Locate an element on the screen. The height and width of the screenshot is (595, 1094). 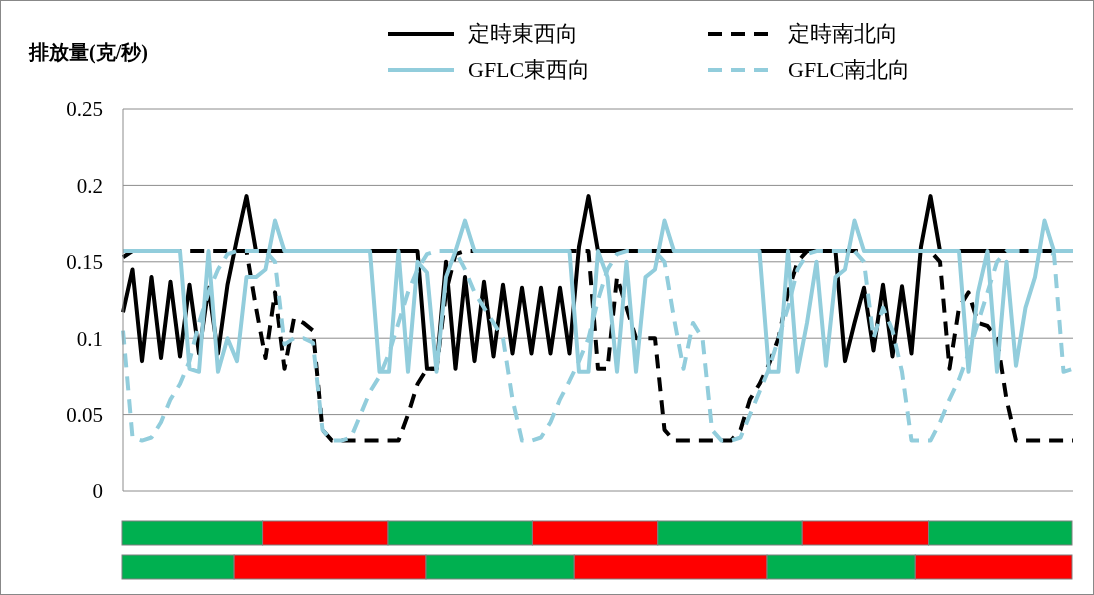
y-tick-label: 0.05 is located at coordinates (84, 415).